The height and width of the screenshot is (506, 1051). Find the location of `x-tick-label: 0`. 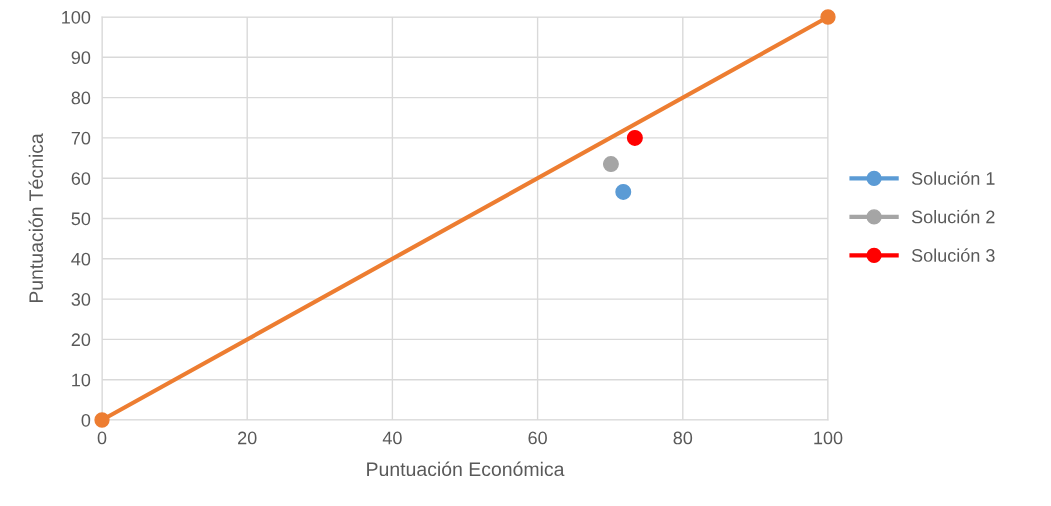

x-tick-label: 0 is located at coordinates (102, 438).